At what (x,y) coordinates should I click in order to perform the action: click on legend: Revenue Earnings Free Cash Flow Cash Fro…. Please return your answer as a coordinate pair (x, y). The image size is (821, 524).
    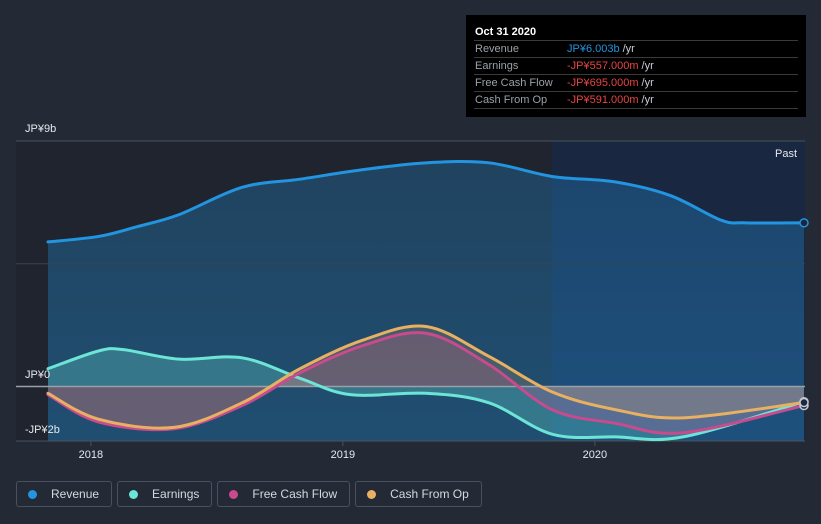
    Looking at the image, I should click on (249, 494).